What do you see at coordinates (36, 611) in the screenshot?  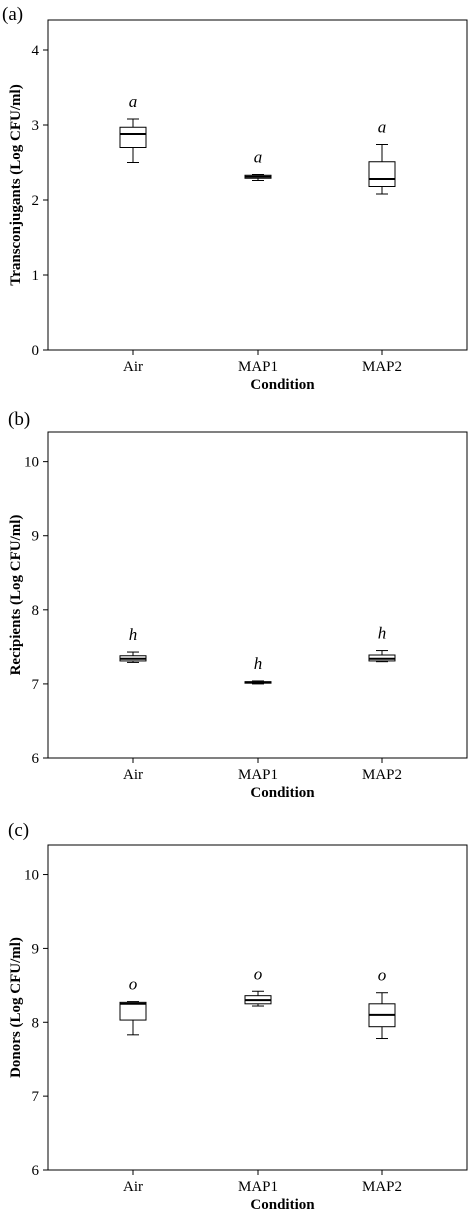 I see `panel-2-y-tick-label: 8` at bounding box center [36, 611].